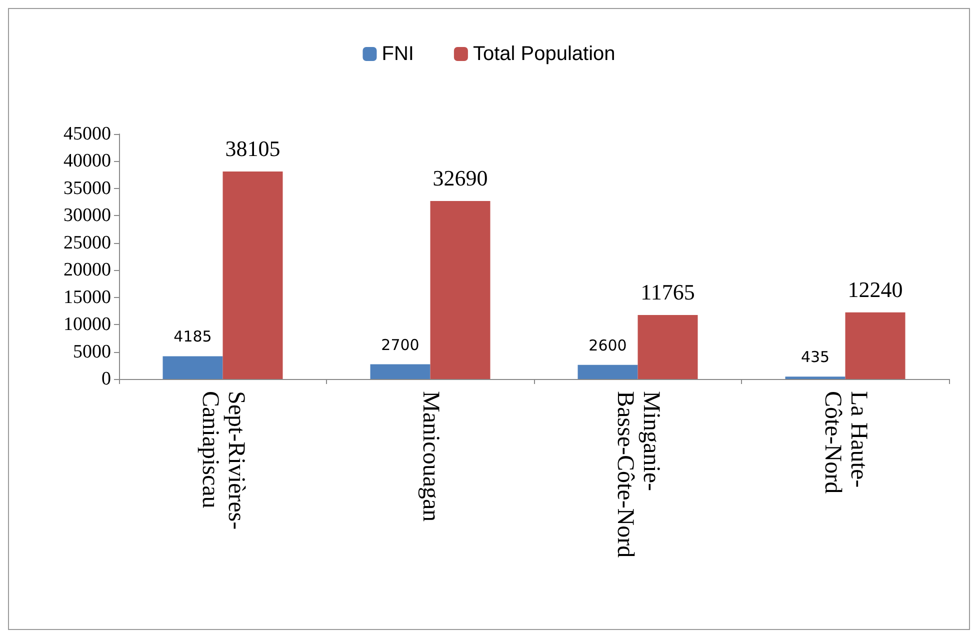 This screenshot has width=980, height=641. I want to click on data-label: 2700, so click(400, 345).